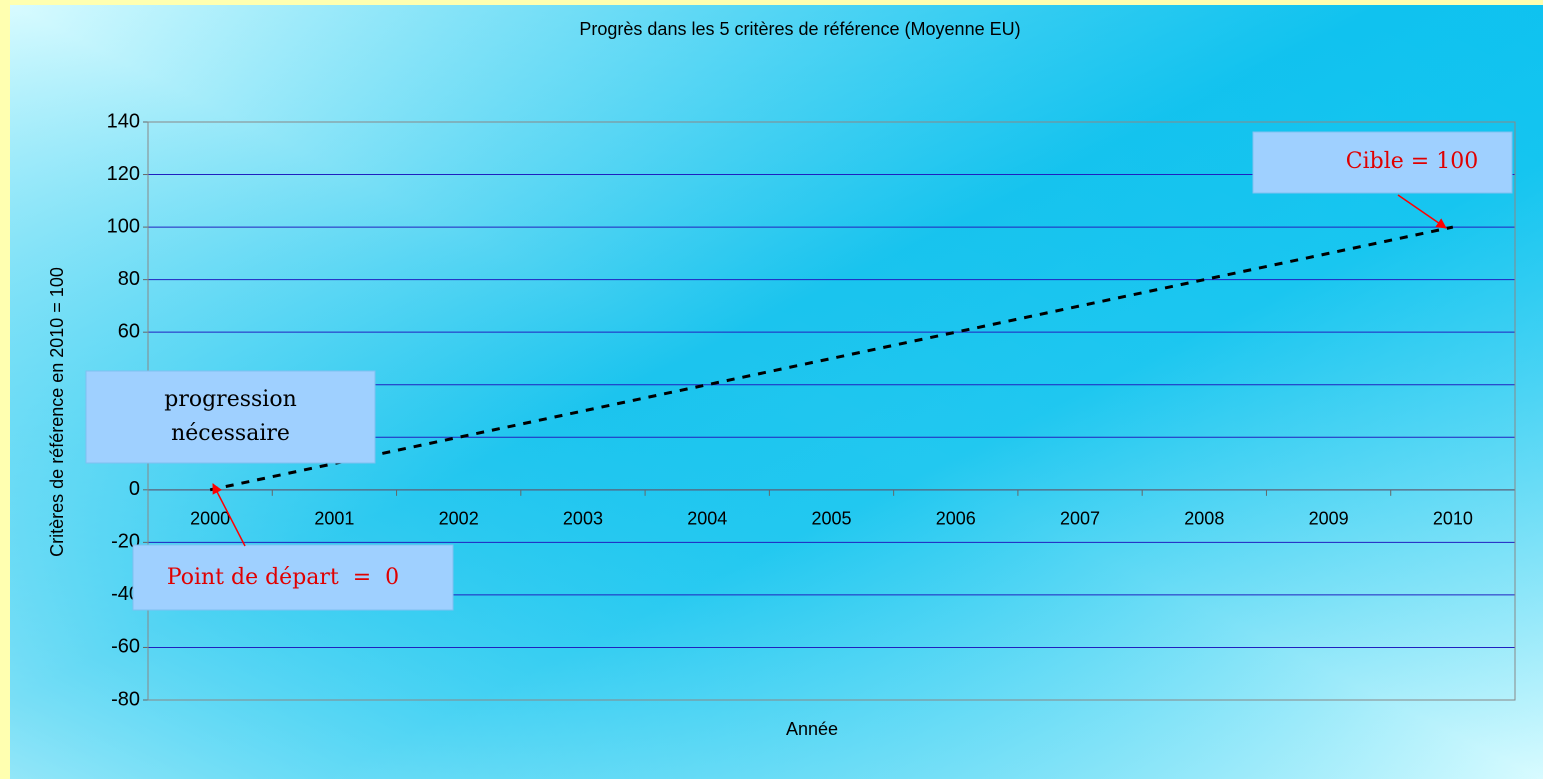 The image size is (1543, 779). Describe the element at coordinates (1412, 161) in the screenshot. I see `annotation-text: Cible = 100` at that location.